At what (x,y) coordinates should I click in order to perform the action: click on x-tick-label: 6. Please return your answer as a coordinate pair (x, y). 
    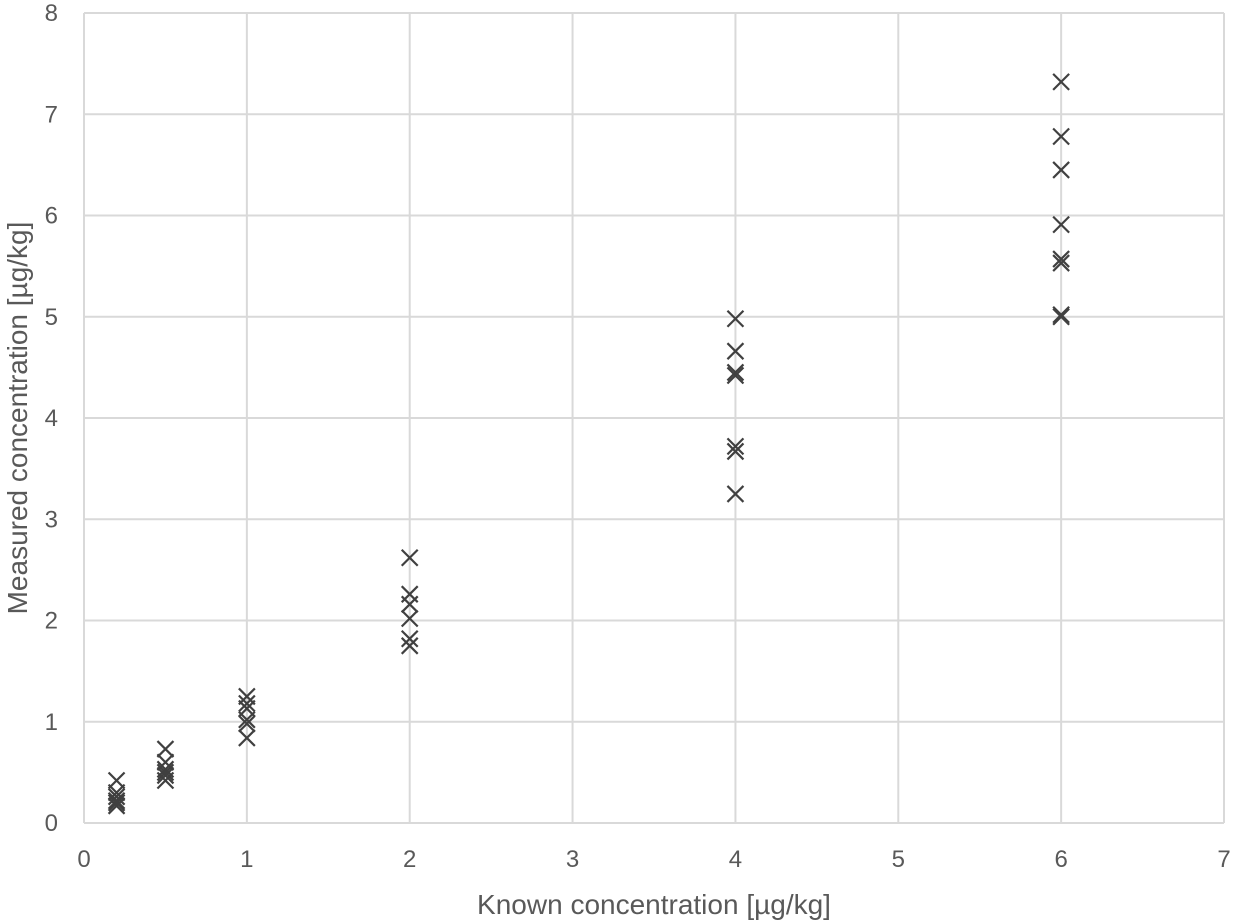
    Looking at the image, I should click on (1060, 859).